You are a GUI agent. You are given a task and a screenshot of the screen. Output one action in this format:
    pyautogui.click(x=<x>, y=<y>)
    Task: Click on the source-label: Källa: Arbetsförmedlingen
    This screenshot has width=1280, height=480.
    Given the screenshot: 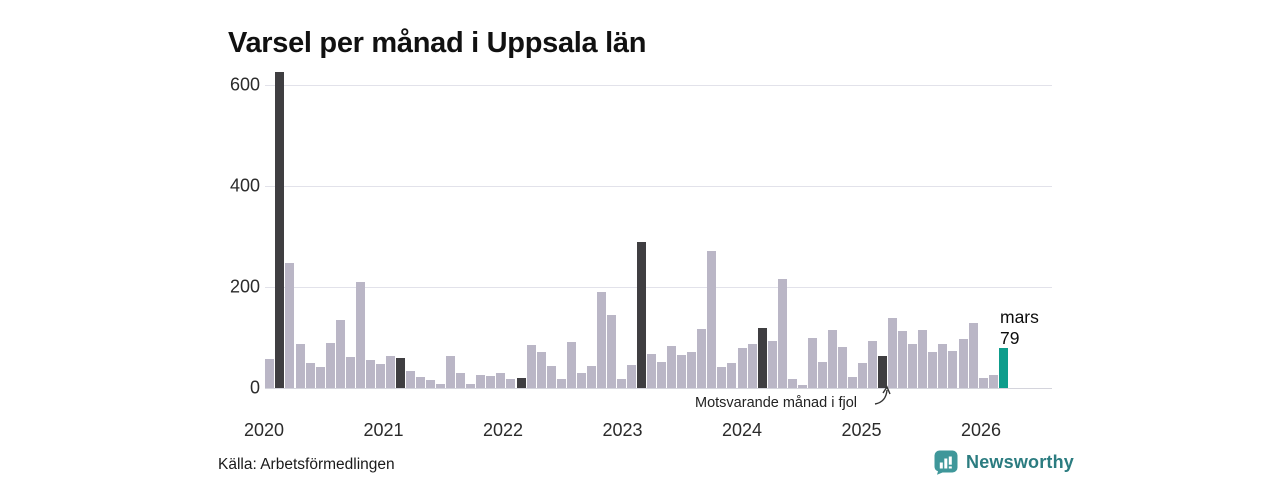 What is the action you would take?
    pyautogui.click(x=306, y=464)
    